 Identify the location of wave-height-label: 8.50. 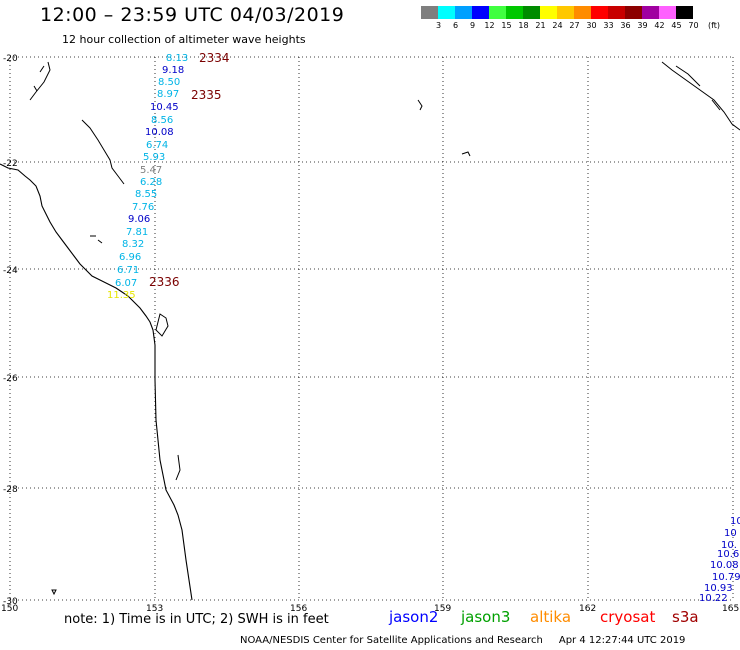
(169, 82).